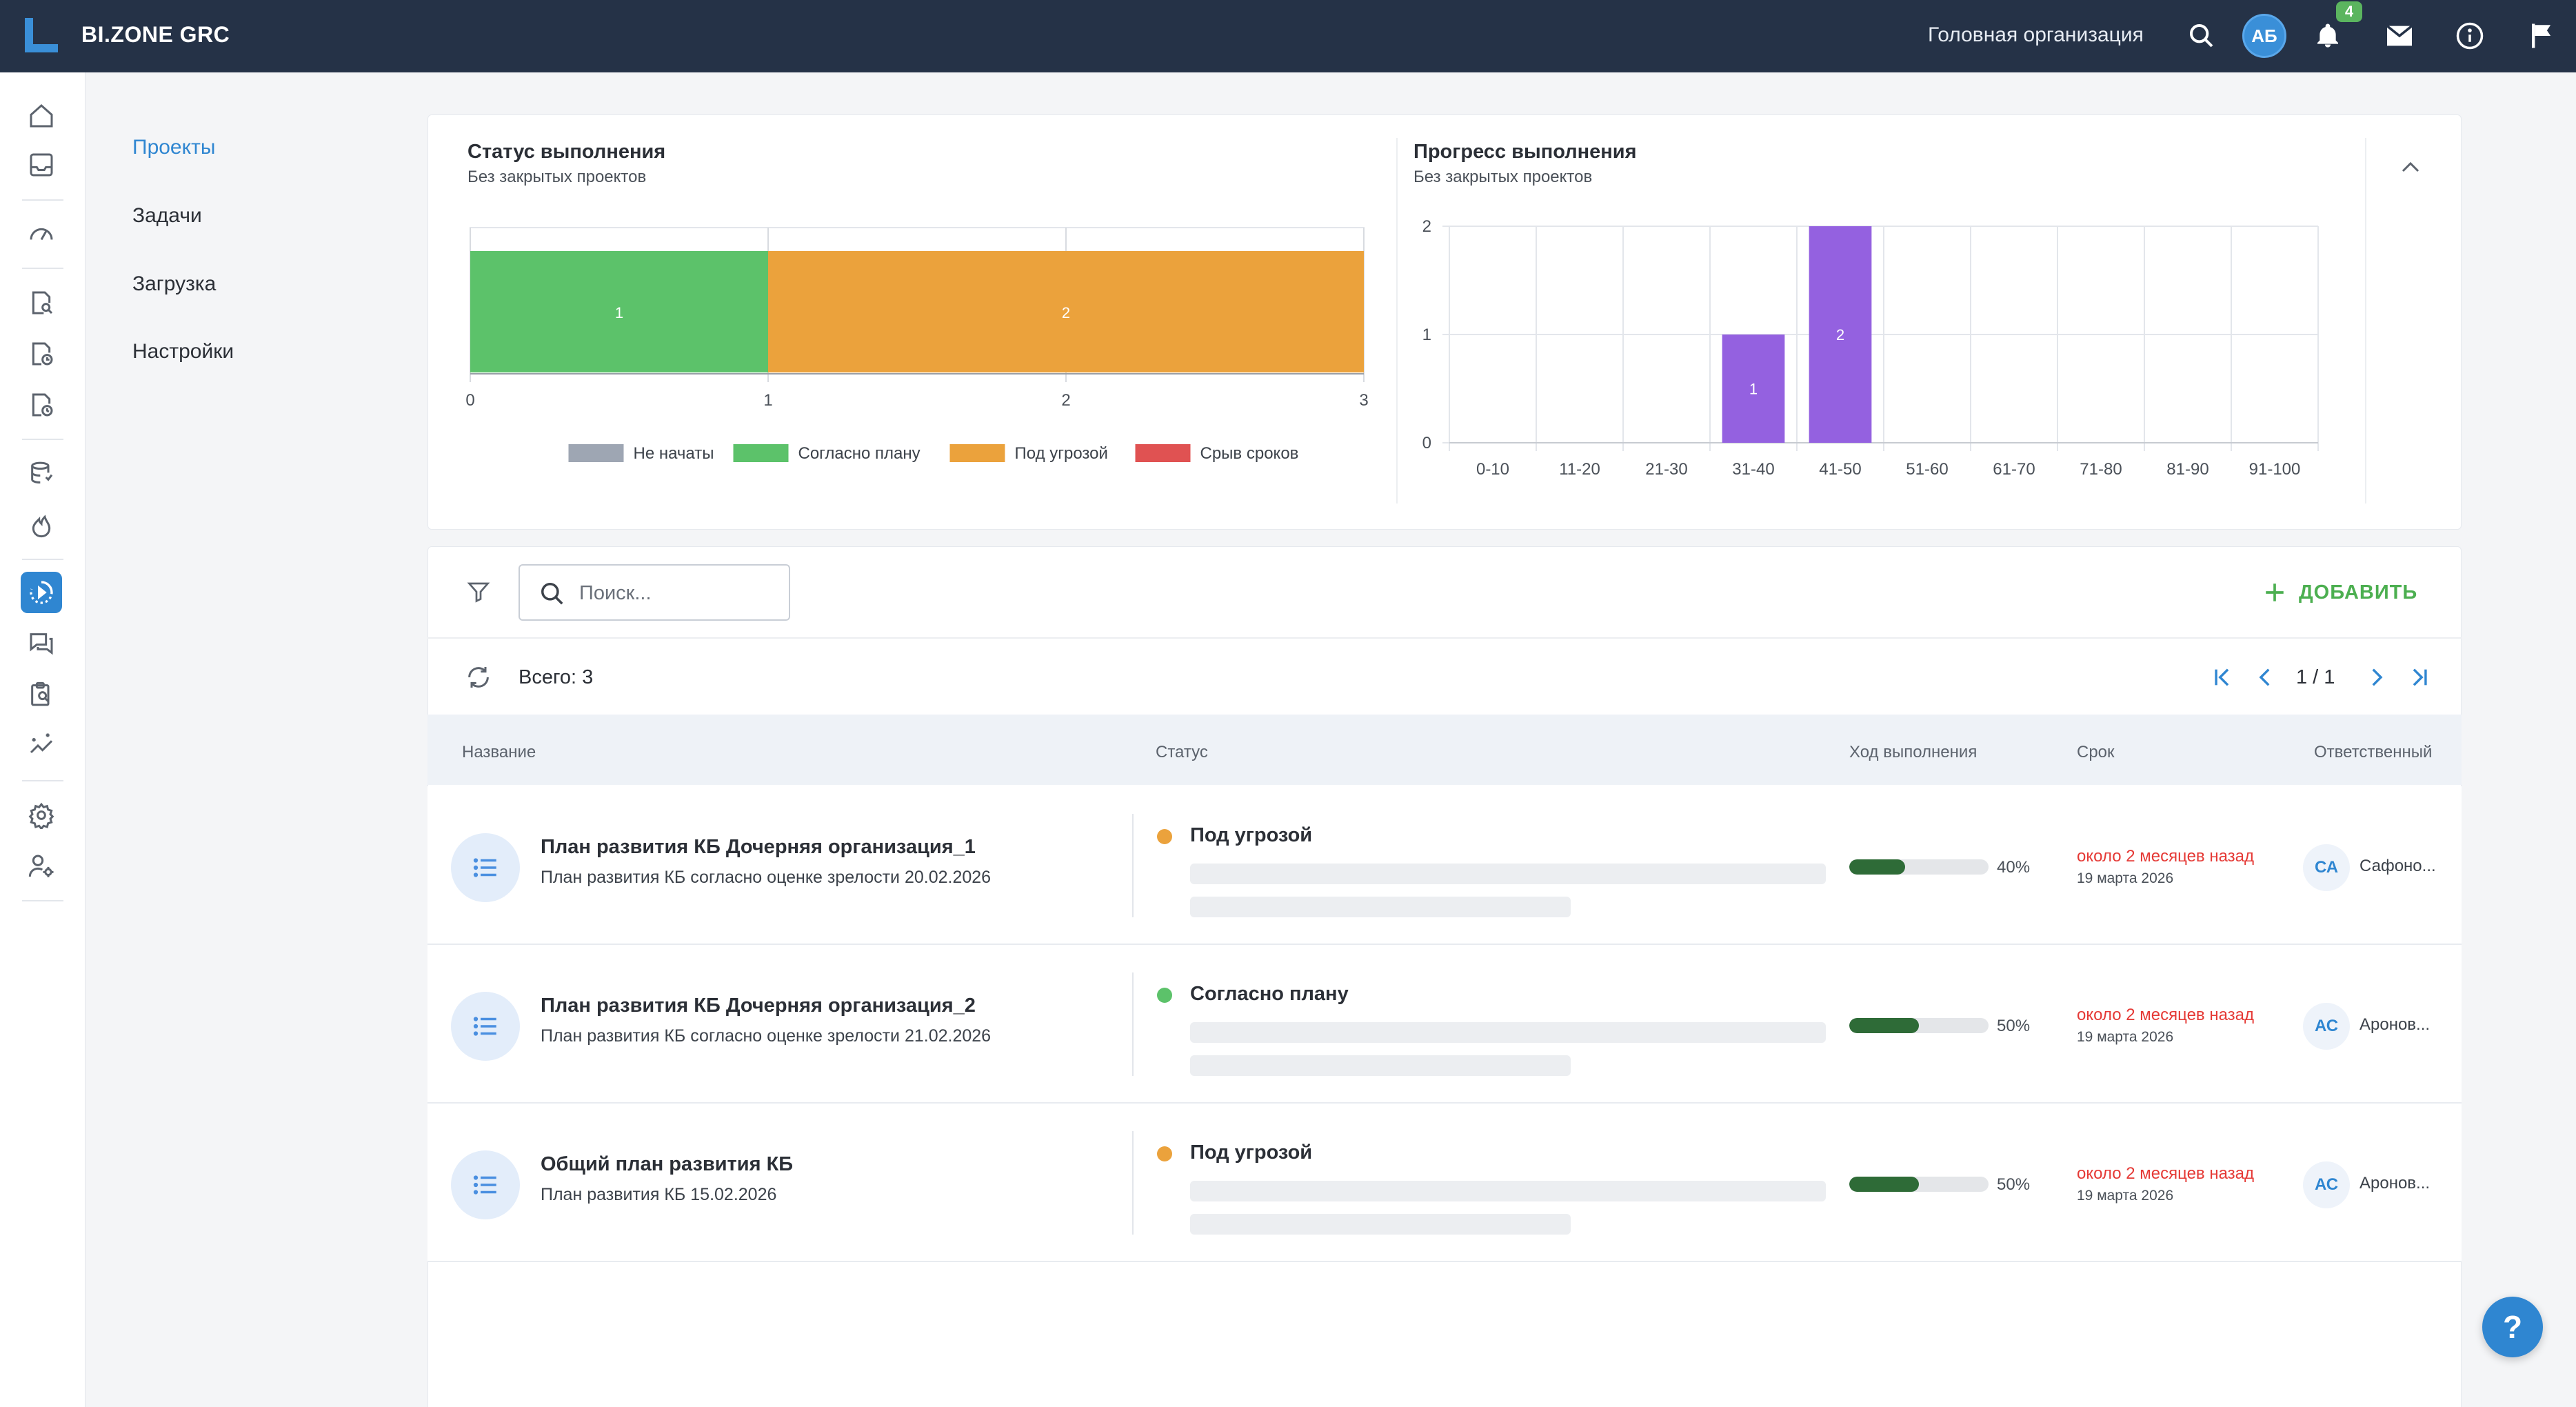  What do you see at coordinates (556, 677) in the screenshot?
I see `total-count: Всего: 3` at bounding box center [556, 677].